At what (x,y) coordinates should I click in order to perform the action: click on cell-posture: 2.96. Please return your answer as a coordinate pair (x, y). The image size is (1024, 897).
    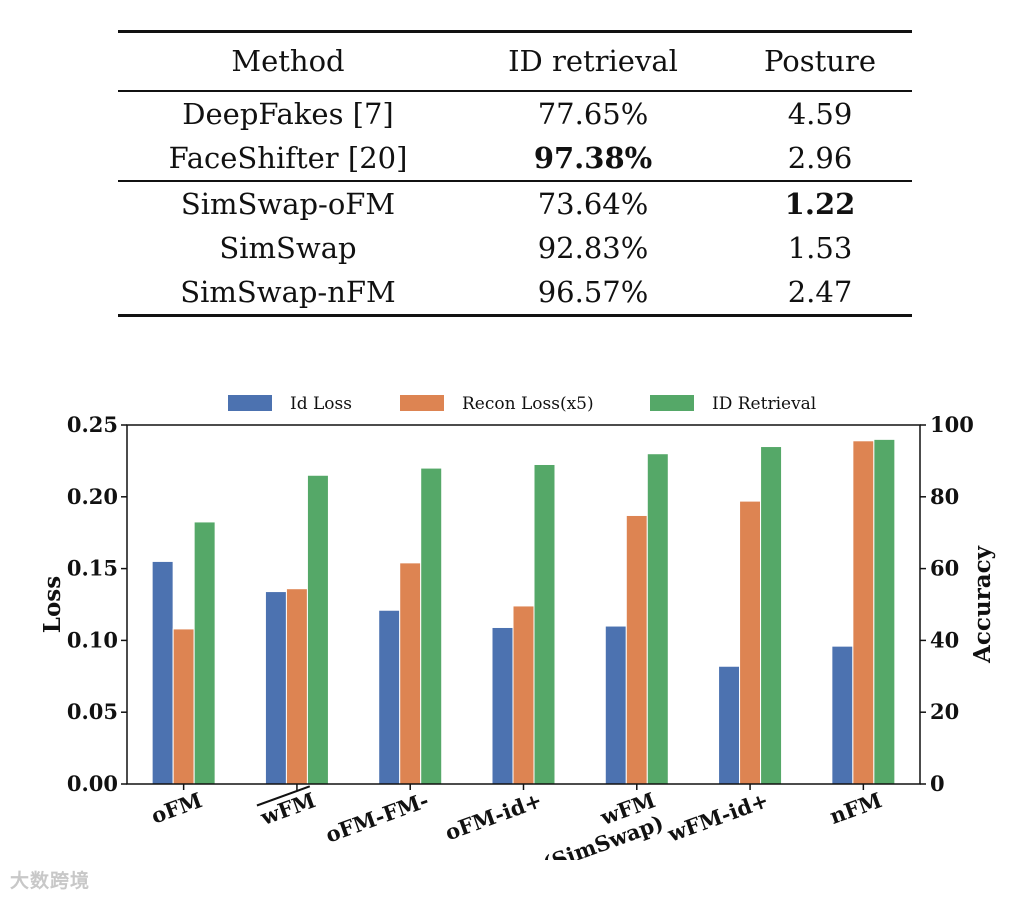
    Looking at the image, I should click on (820, 158).